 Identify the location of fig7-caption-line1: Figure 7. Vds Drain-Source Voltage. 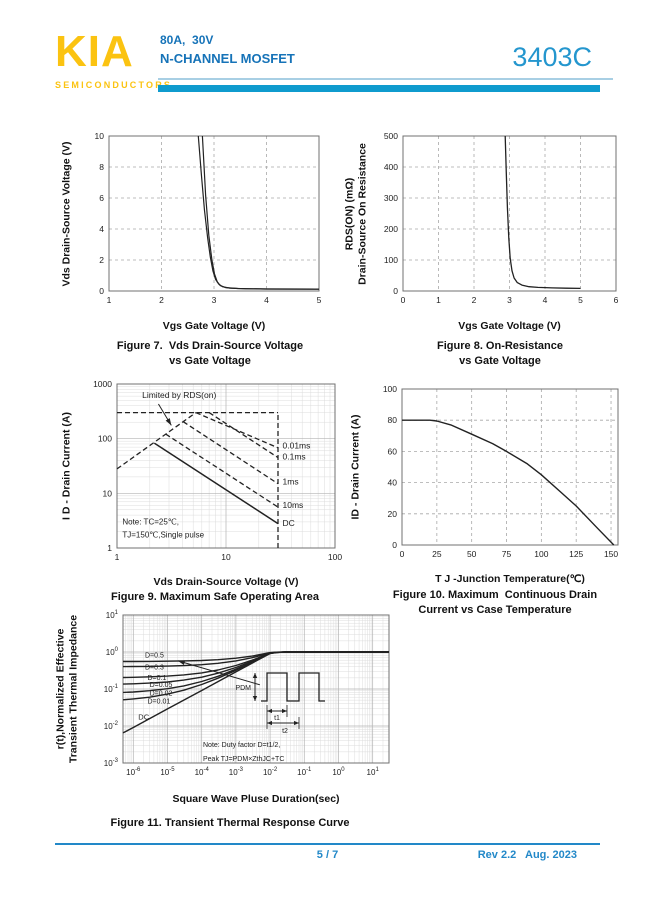
(210, 346).